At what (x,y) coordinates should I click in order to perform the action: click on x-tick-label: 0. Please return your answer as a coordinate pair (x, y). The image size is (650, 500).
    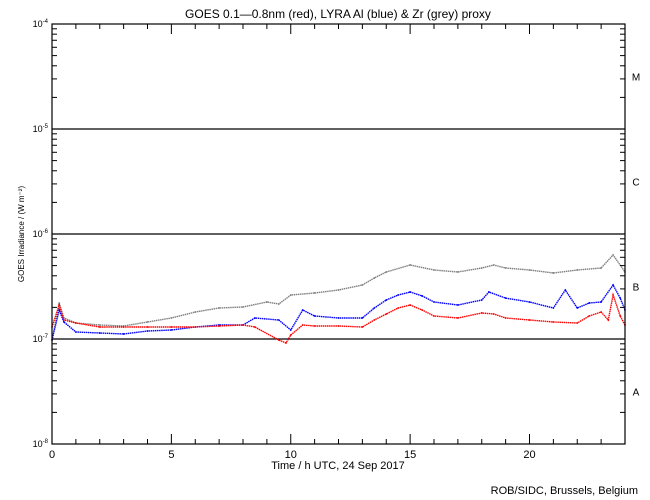
    Looking at the image, I should click on (52, 455).